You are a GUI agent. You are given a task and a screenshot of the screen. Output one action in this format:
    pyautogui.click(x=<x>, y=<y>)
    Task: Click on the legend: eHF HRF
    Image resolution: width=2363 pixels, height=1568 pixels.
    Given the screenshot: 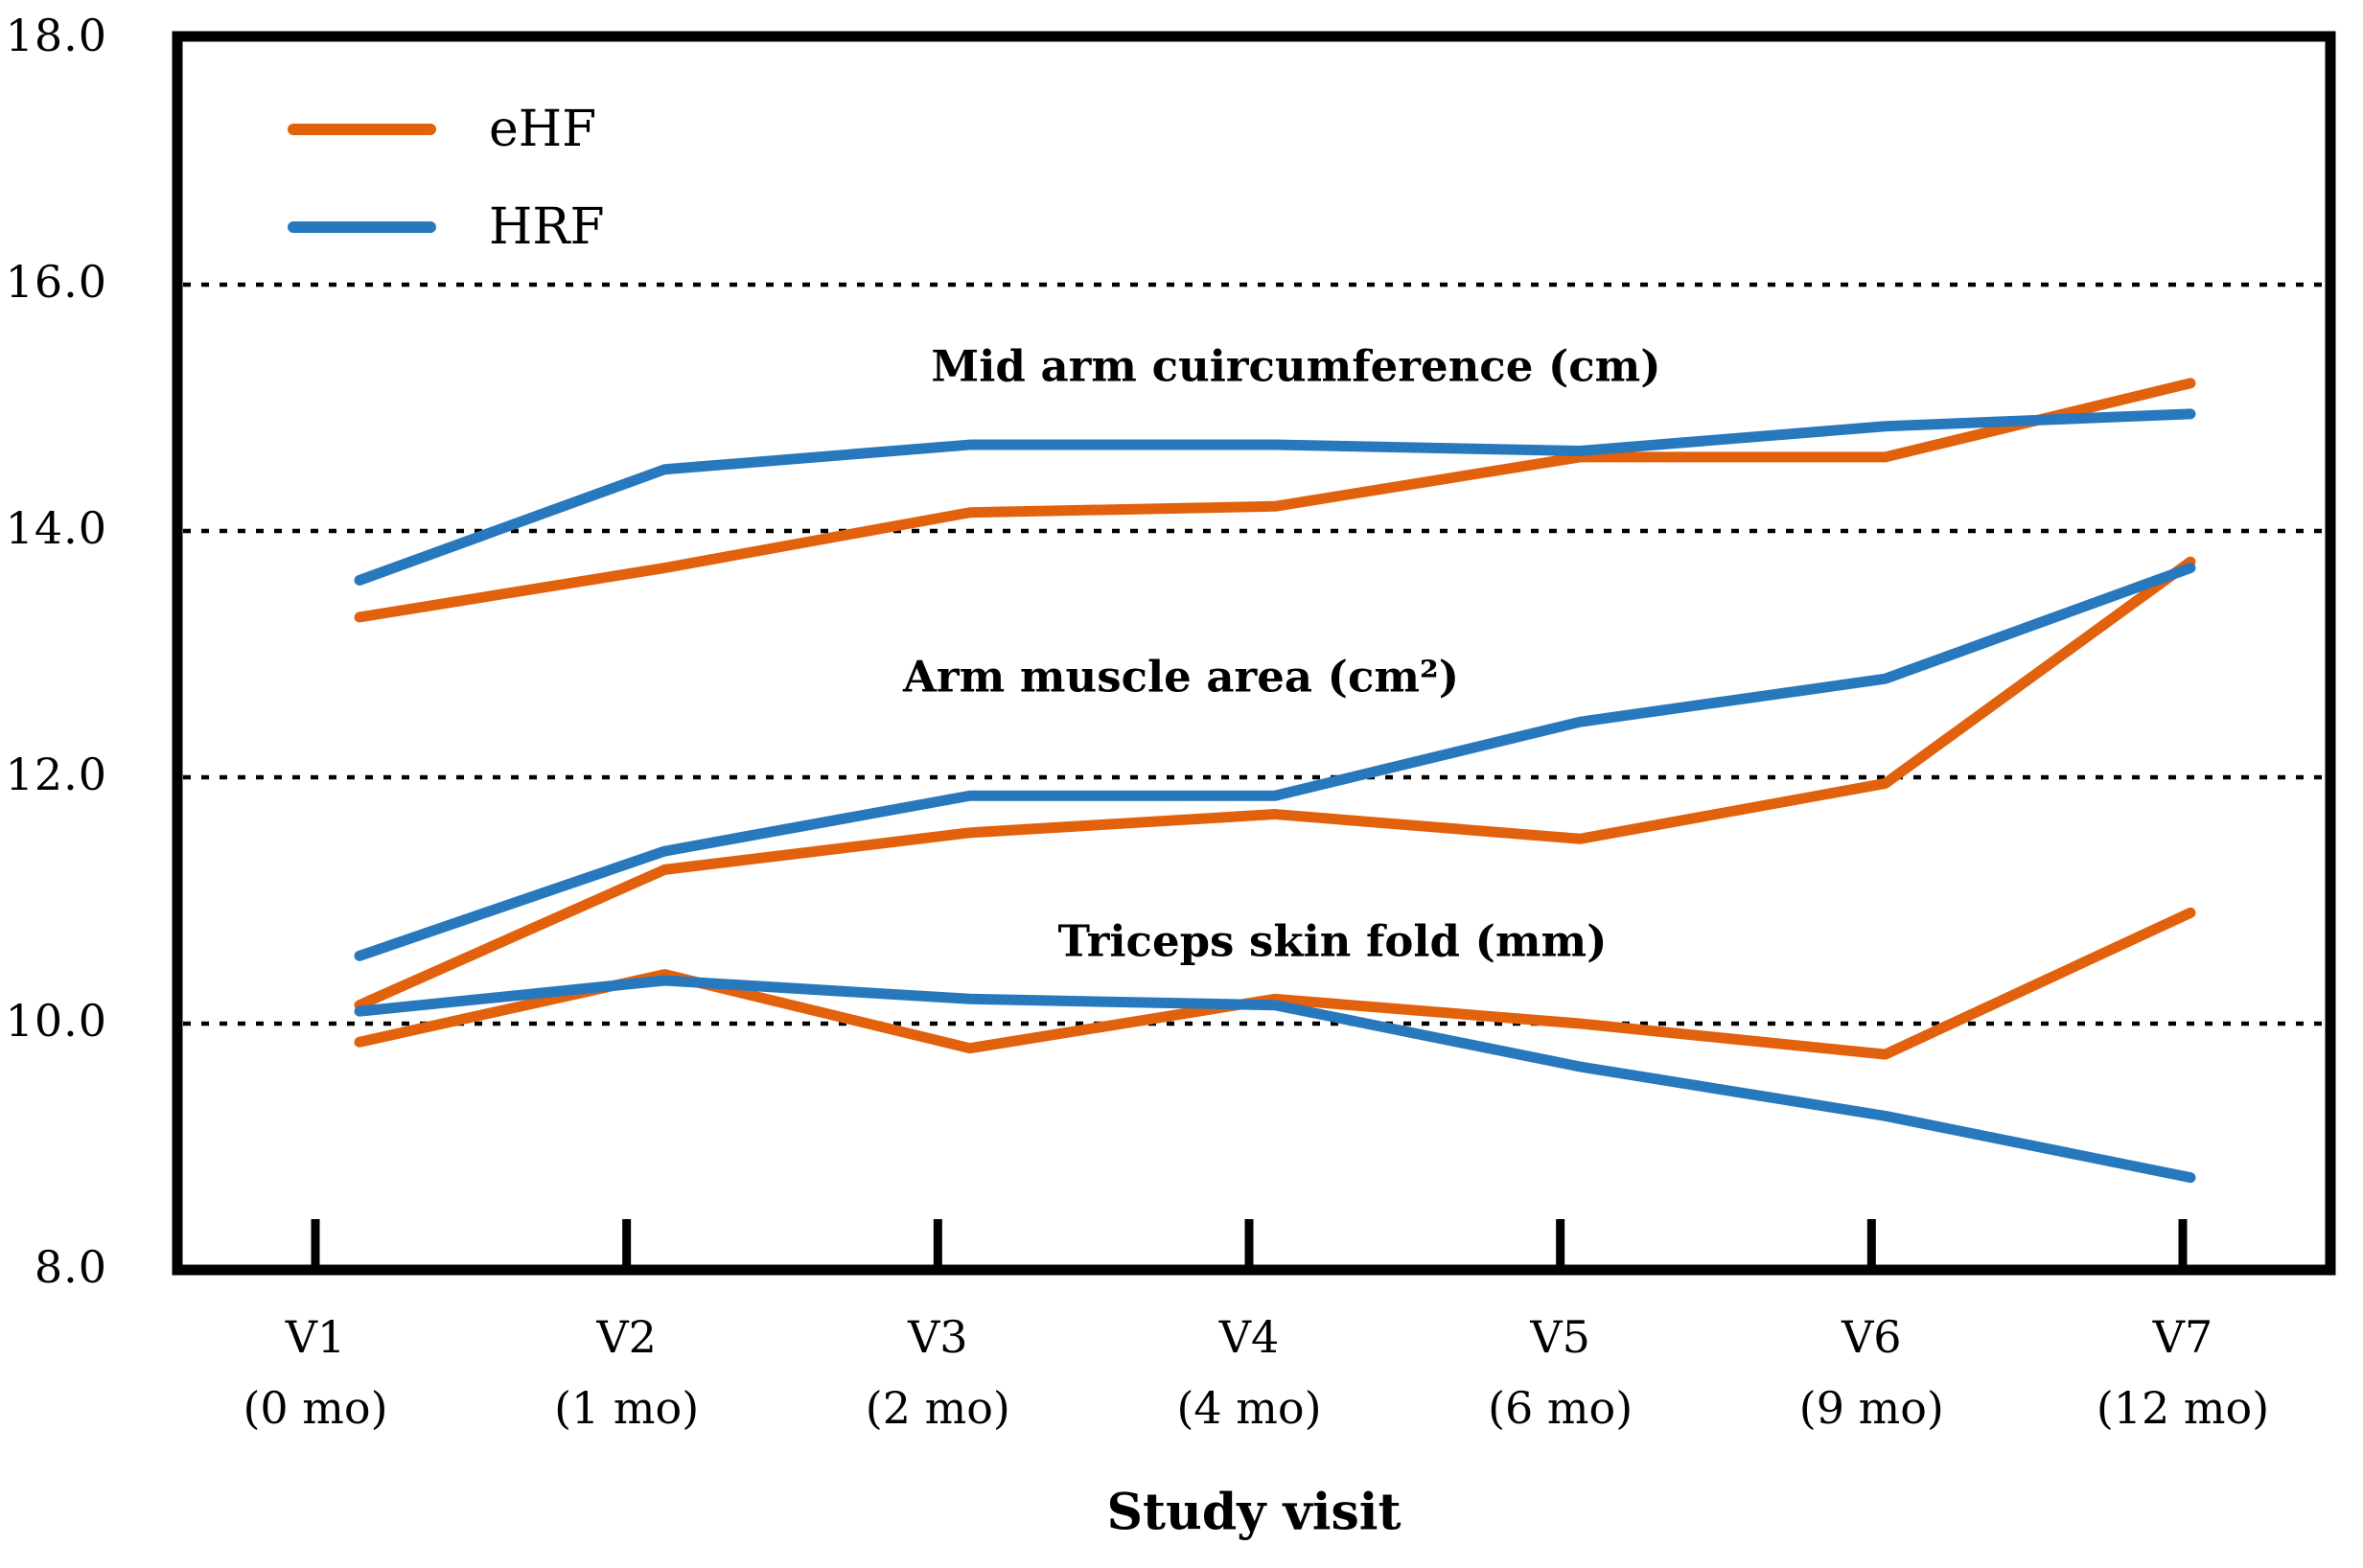 What is the action you would take?
    pyautogui.click(x=446, y=198)
    